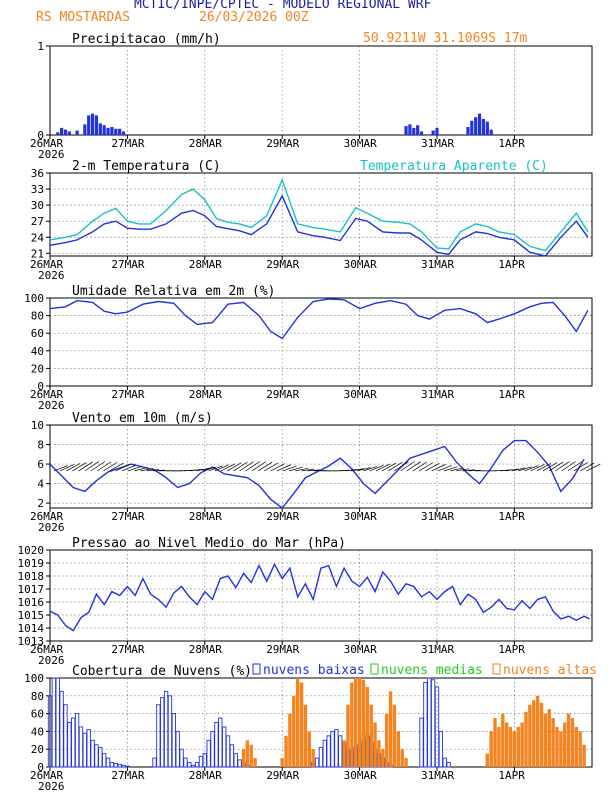  Describe the element at coordinates (314, 670) in the screenshot. I see `legend-baixas-label: nuvens baixas` at that location.